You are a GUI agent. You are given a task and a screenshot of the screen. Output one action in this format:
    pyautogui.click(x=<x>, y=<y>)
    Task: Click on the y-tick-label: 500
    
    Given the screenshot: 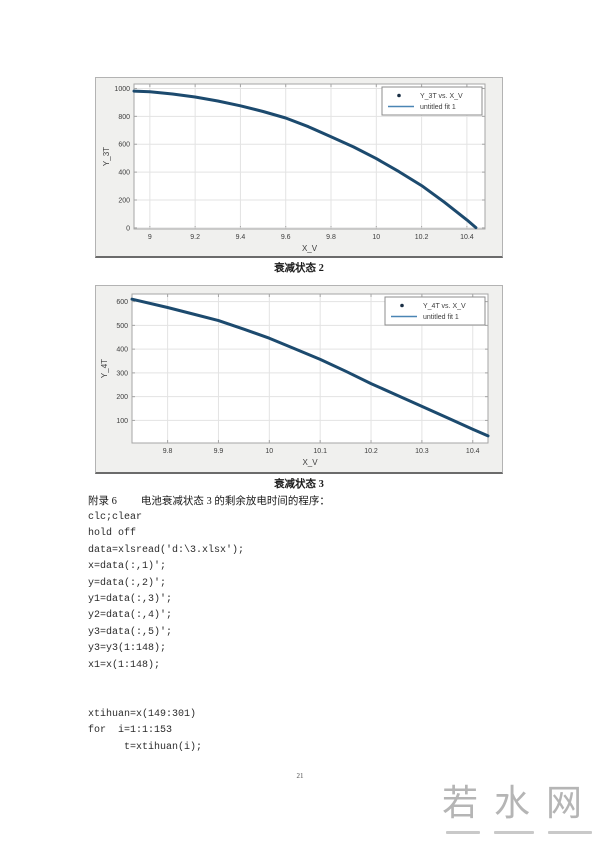 What is the action you would take?
    pyautogui.click(x=122, y=326)
    